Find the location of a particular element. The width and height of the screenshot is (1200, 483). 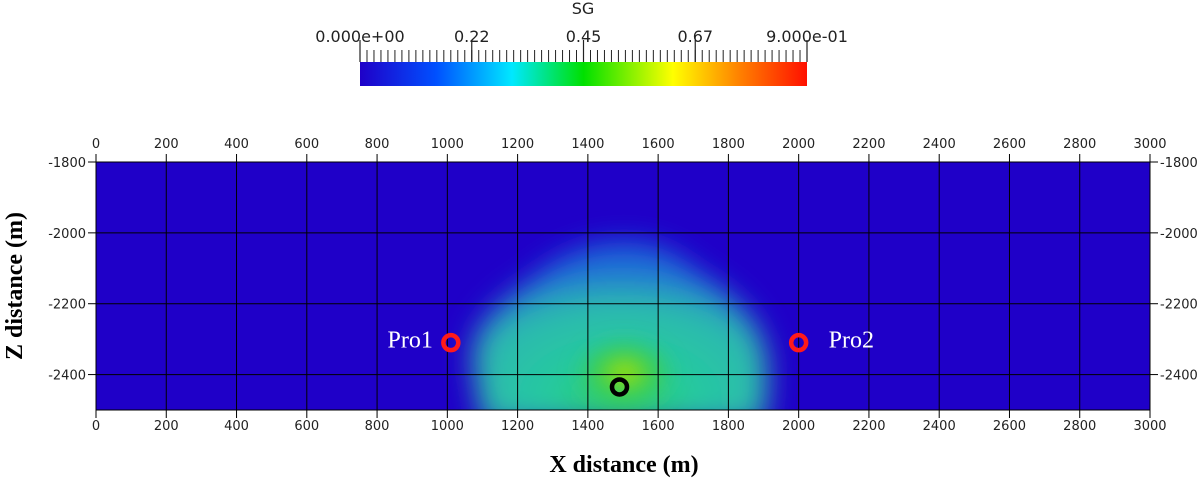

x-tick-label-top: 3000 is located at coordinates (1149, 144).